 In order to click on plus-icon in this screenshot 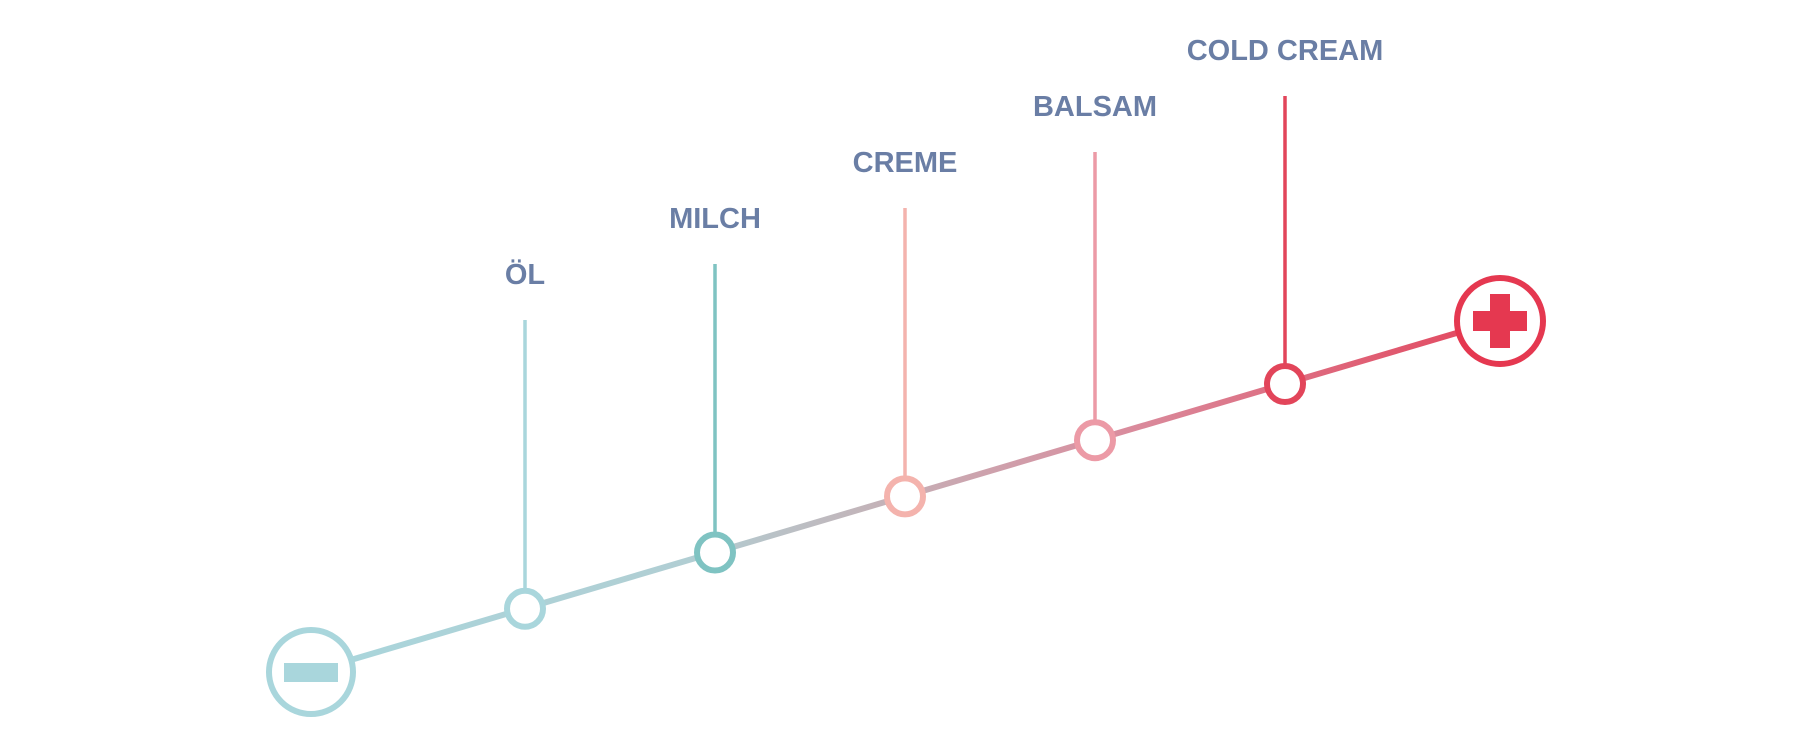, I will do `click(1500, 321)`.